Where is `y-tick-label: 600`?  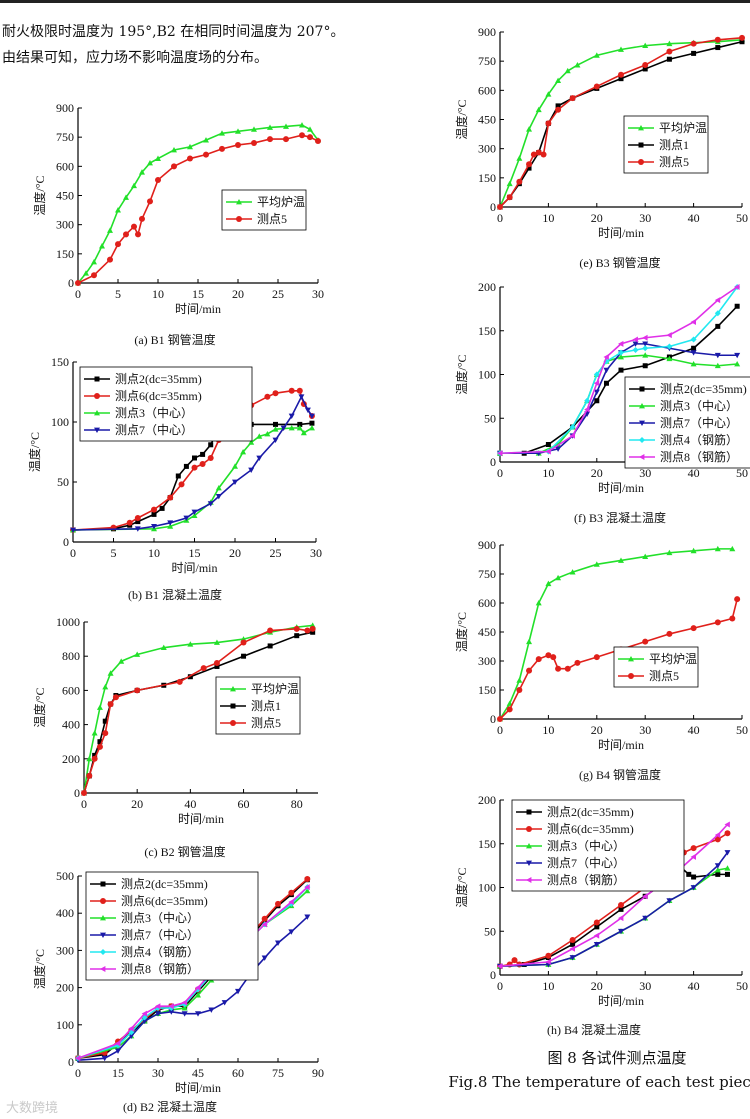
y-tick-label: 600 is located at coordinates (487, 90).